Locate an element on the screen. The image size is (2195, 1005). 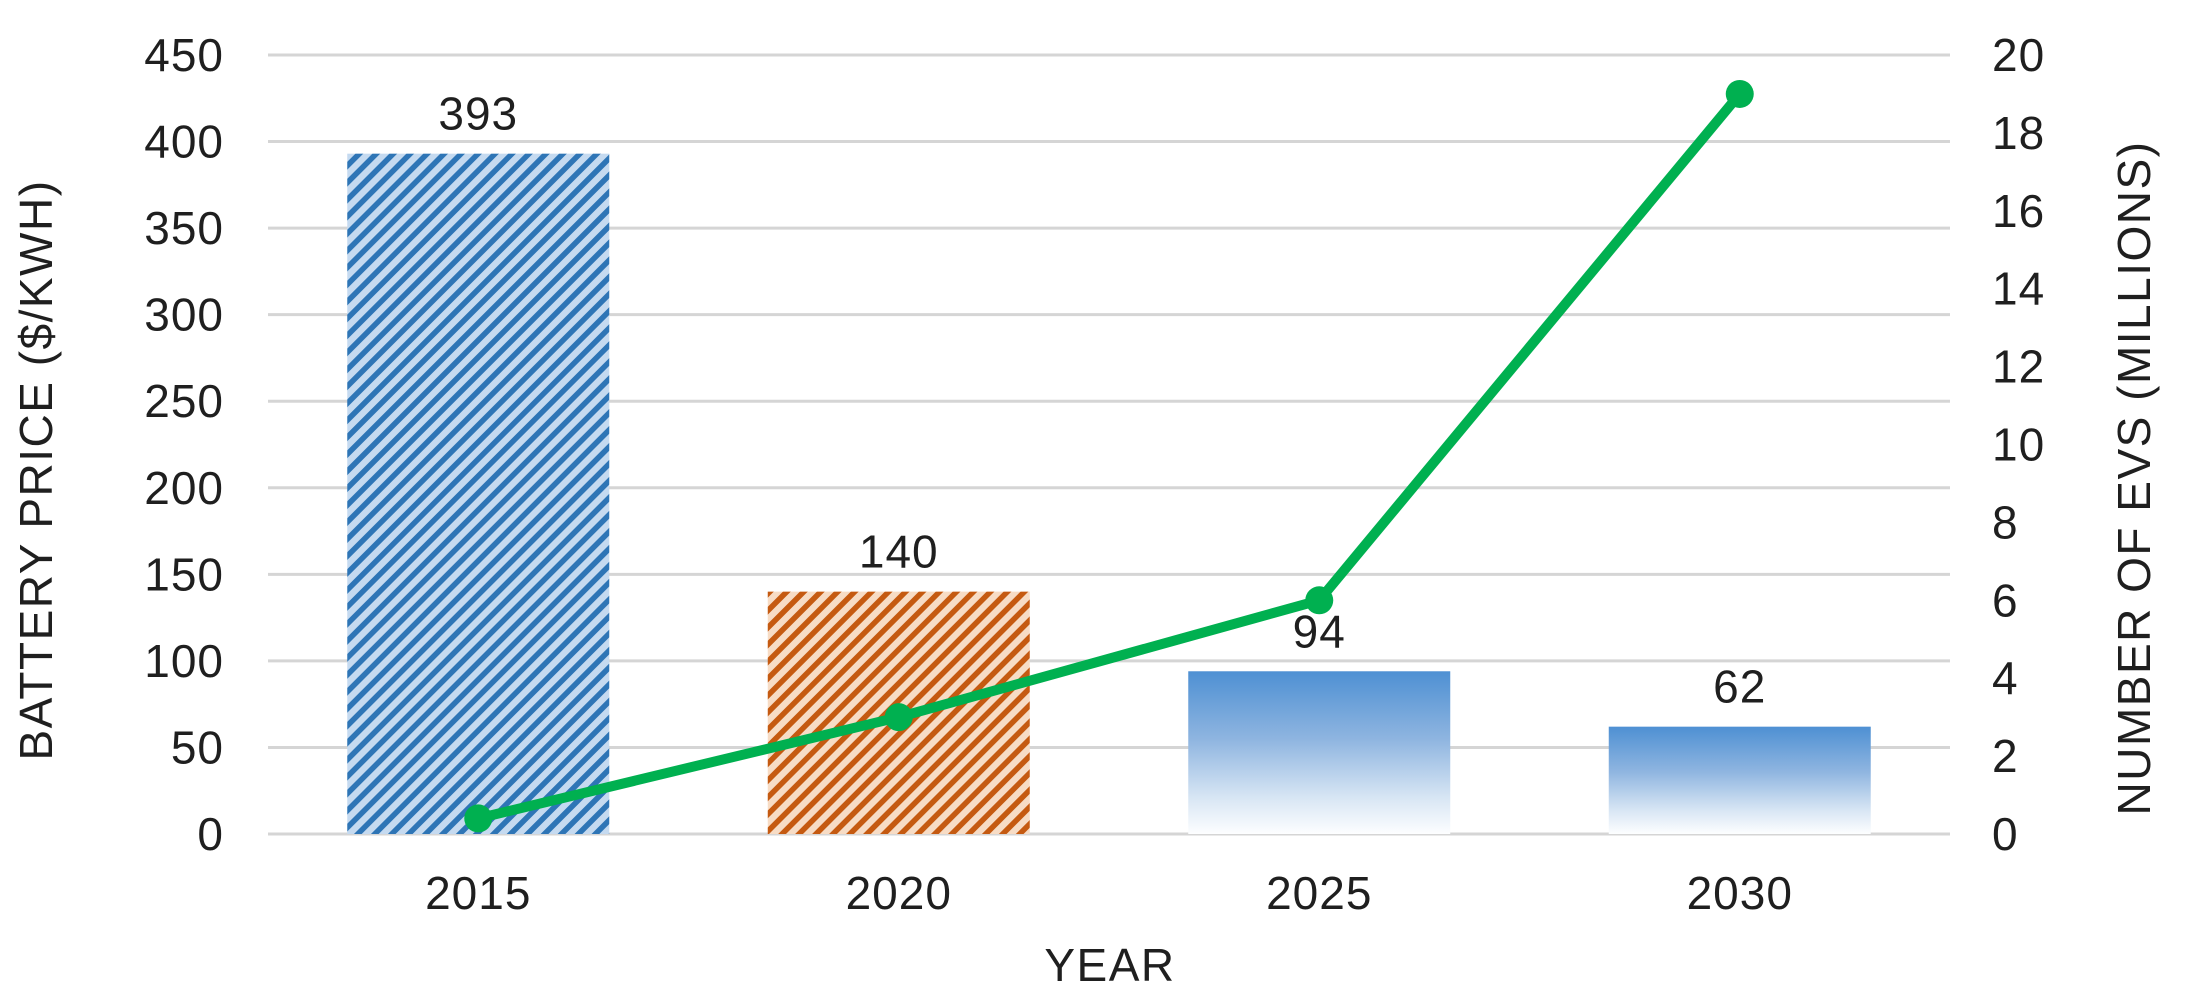
left-axis-tick-200: 200 is located at coordinates (184, 488).